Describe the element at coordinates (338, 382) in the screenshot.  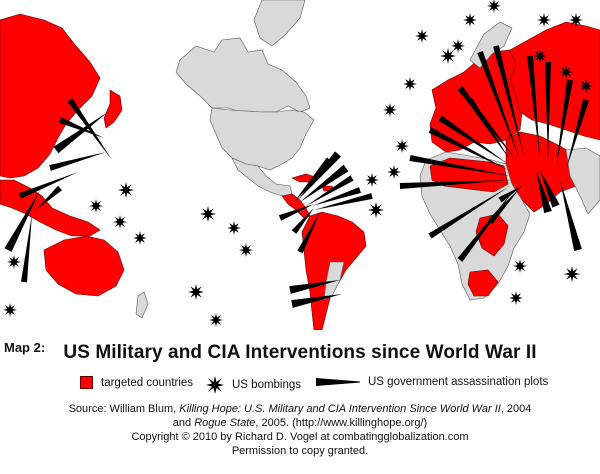
I see `wedge-icon` at that location.